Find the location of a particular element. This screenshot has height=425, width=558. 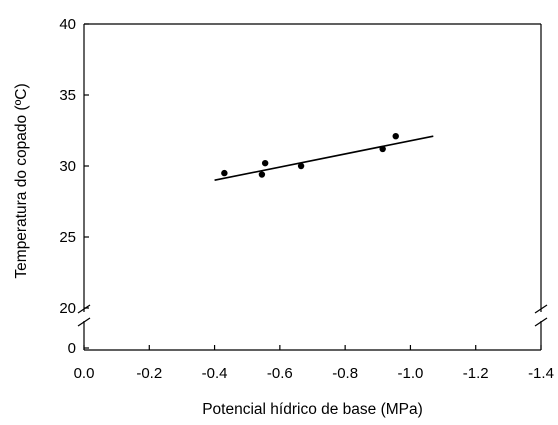

x-tick-label: -1.2 is located at coordinates (476, 373).